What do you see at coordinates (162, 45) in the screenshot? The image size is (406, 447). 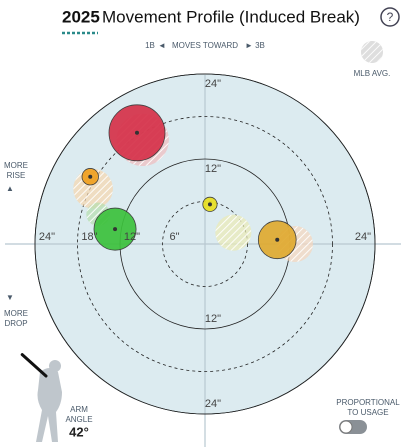 I see `arrow-left: ◄` at bounding box center [162, 45].